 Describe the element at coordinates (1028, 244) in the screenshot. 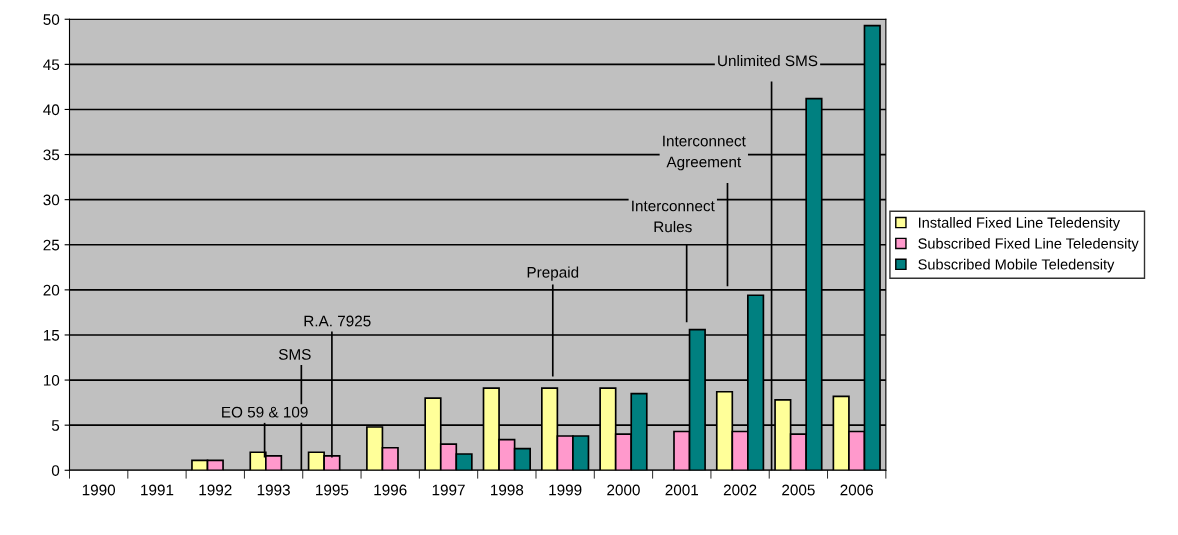

I see `legend-label: Subscribed Fixed Line Teledensity` at that location.